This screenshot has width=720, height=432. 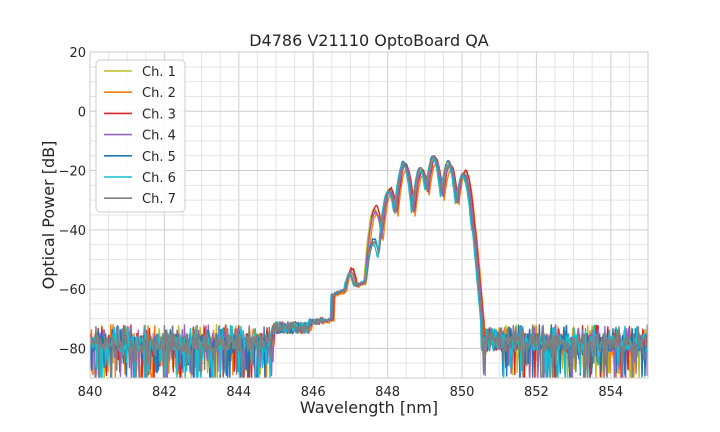 What do you see at coordinates (313, 392) in the screenshot?
I see `x-tick-label: 846` at bounding box center [313, 392].